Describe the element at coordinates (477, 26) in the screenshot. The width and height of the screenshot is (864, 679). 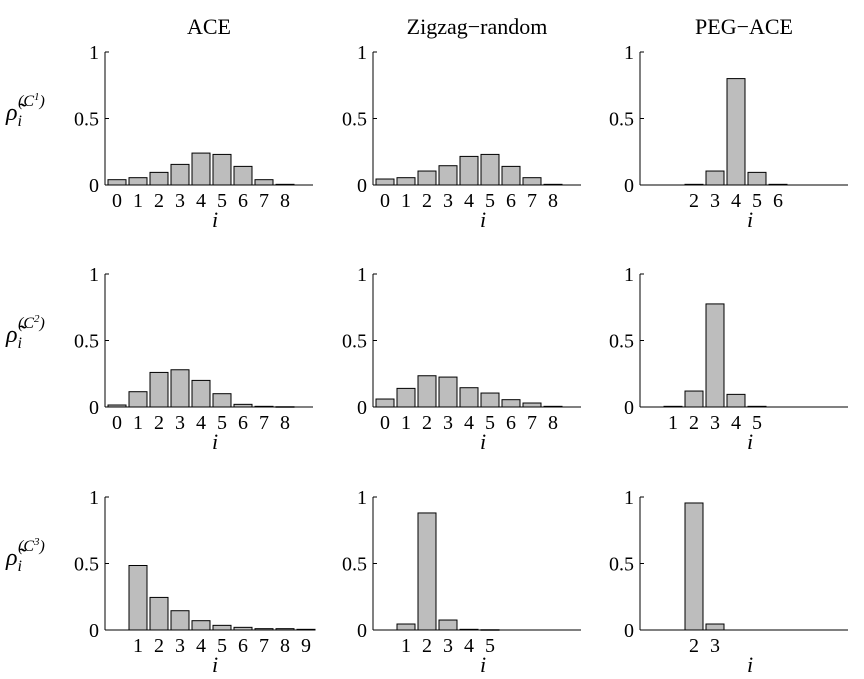
I see `subplot-title: Zigzag−random` at that location.